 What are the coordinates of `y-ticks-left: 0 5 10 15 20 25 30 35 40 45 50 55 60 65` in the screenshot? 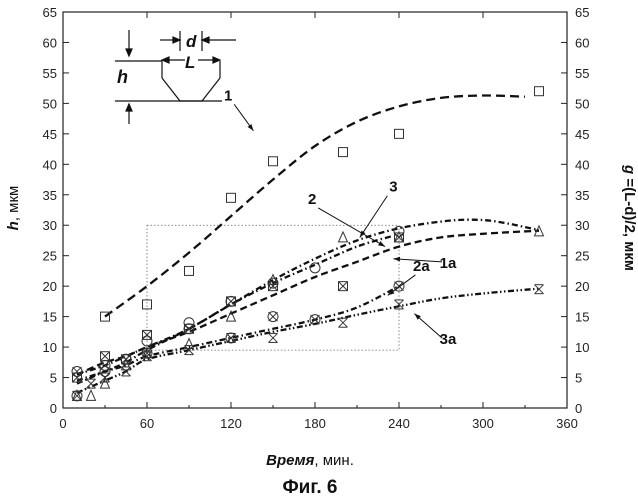 It's located at (56, 210).